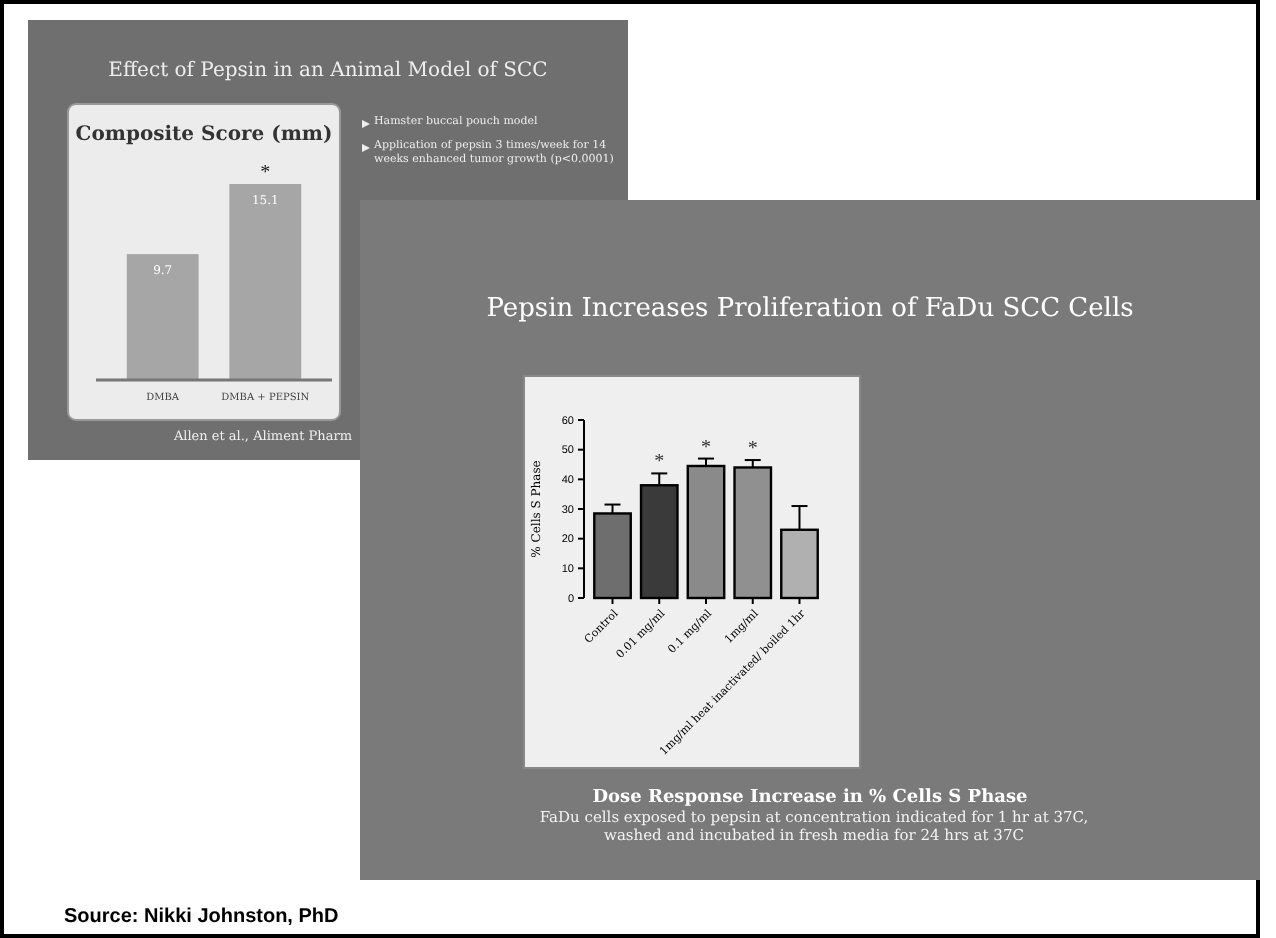 Image resolution: width=1276 pixels, height=938 pixels. I want to click on chart-title: Pepsin Increases Proliferation of FaDu SCC Cells, so click(810, 309).